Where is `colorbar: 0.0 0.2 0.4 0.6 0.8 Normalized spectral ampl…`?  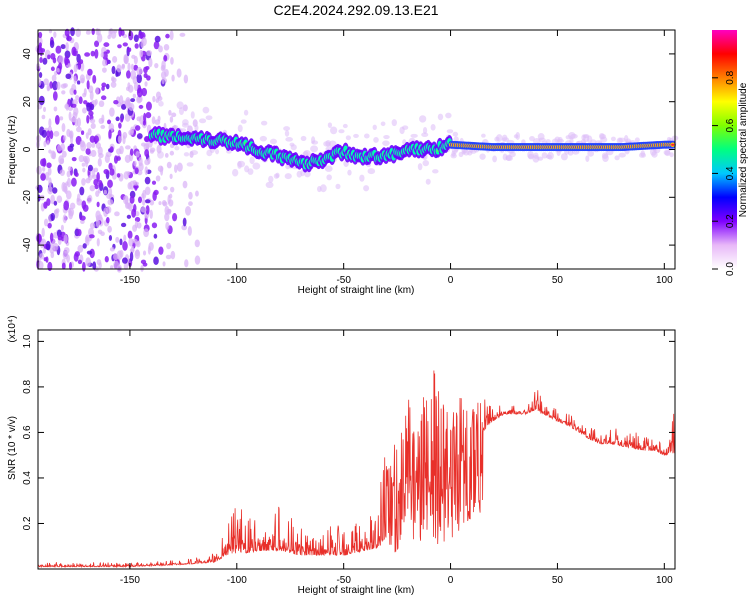
colorbar: 0.0 0.2 0.4 0.6 0.8 Normalized spectral ampl… is located at coordinates (730, 153).